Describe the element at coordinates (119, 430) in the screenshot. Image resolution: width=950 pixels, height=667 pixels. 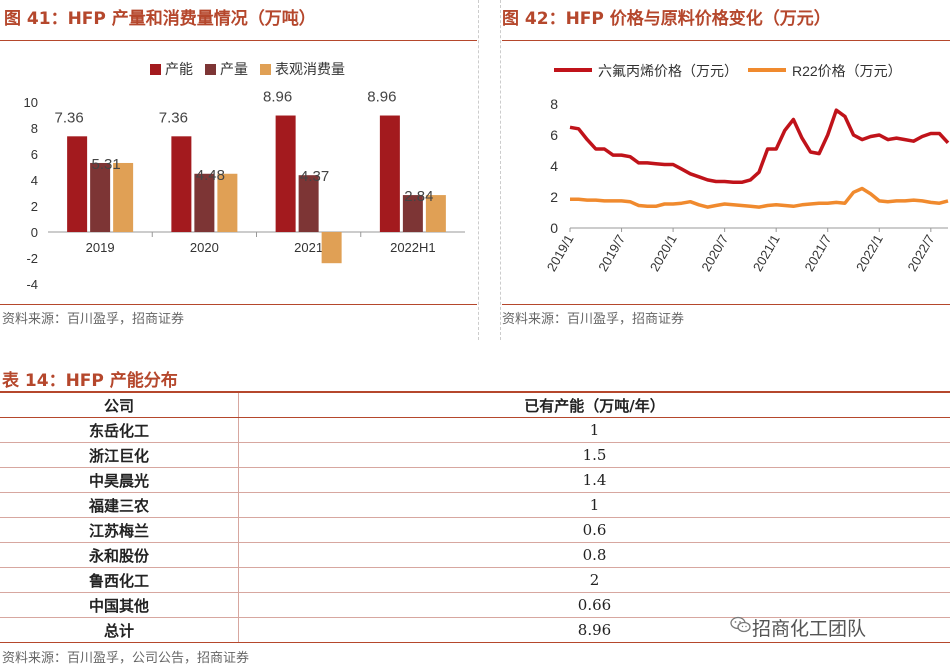
I see `company-cell: 东岳化工` at that location.